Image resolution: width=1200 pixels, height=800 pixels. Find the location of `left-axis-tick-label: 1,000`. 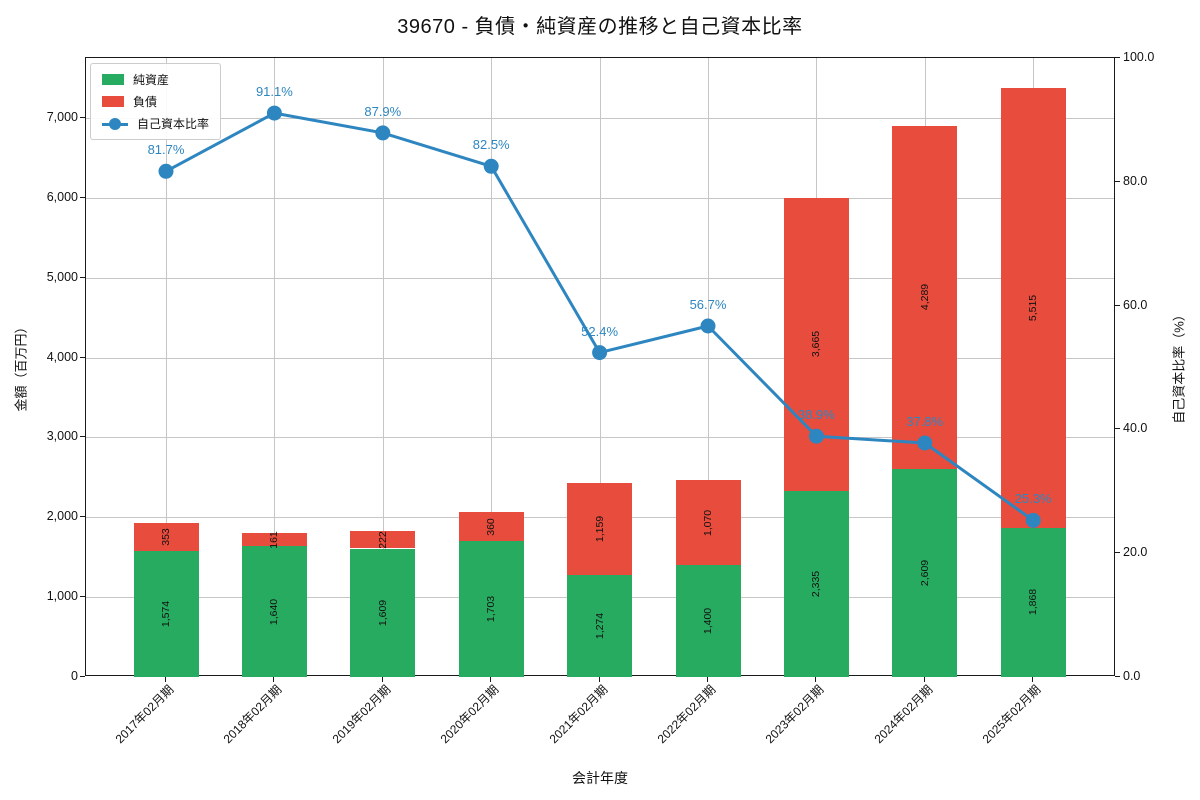

left-axis-tick-label: 1,000 is located at coordinates (62, 596).